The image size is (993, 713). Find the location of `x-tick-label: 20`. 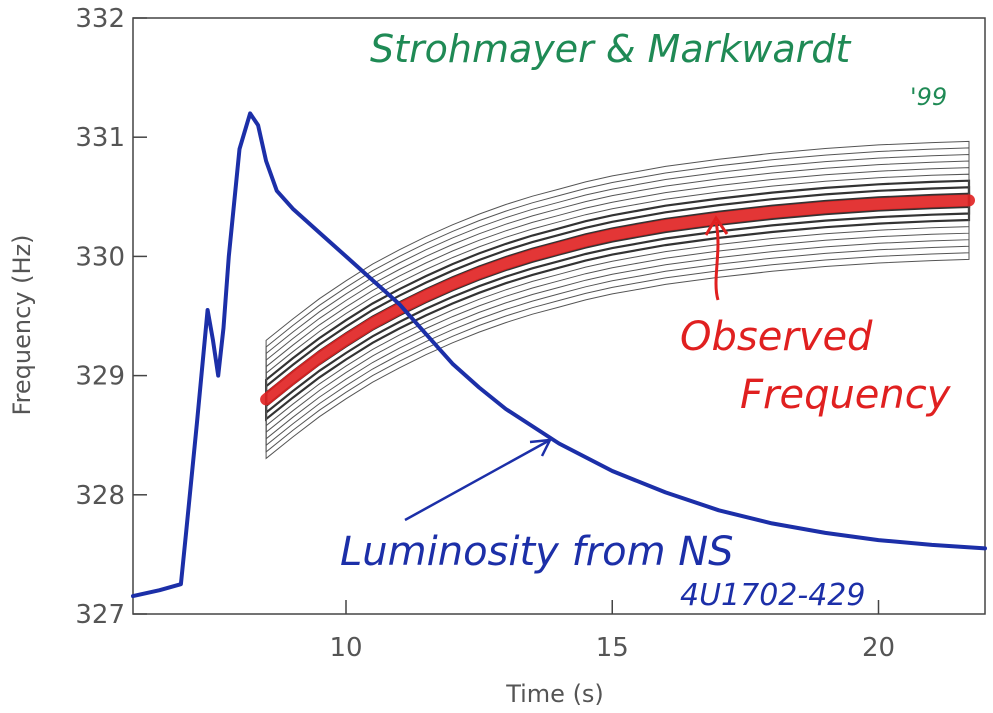

x-tick-label: 20 is located at coordinates (878, 648).